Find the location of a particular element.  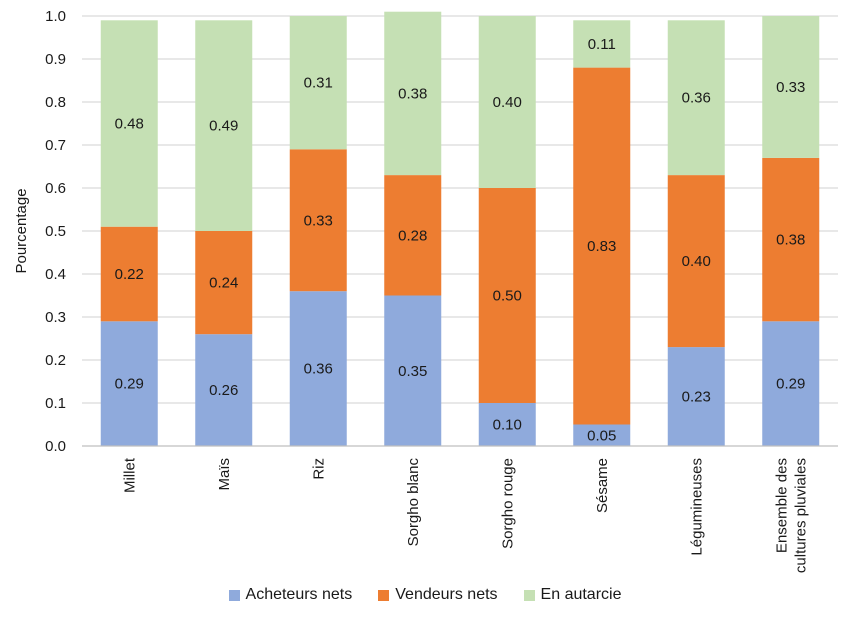

data-label: 0.22 is located at coordinates (129, 274).